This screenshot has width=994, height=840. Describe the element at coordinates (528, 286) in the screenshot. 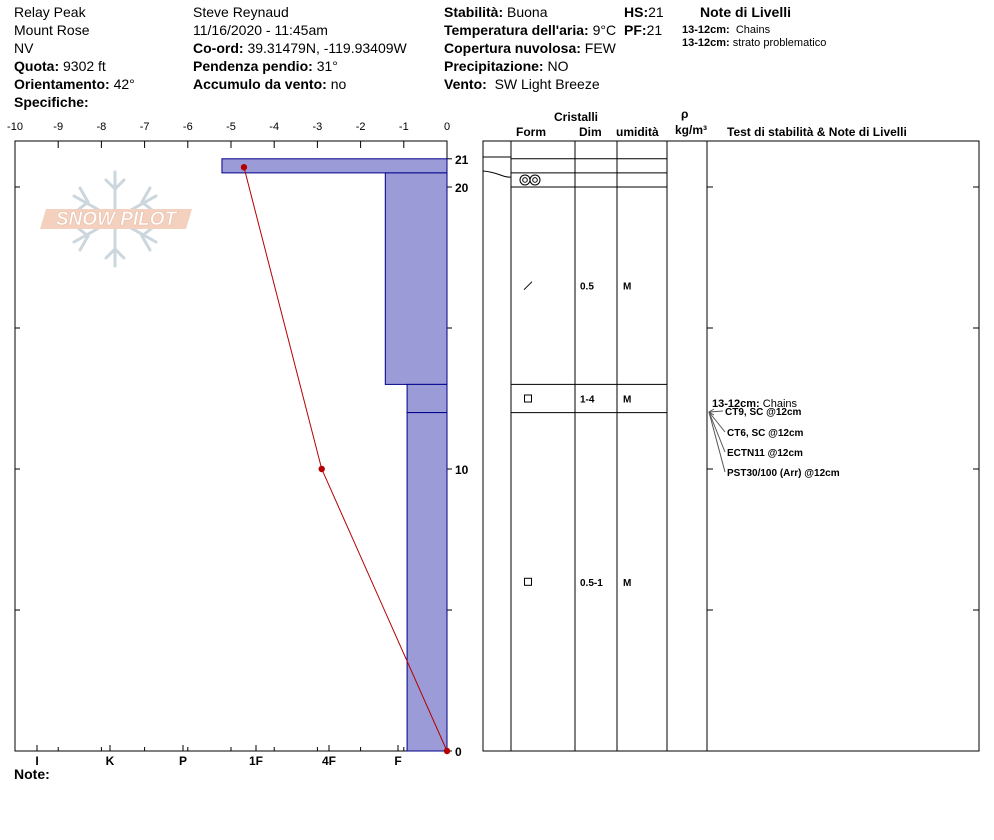

I see `precipitation-particle-icon` at that location.